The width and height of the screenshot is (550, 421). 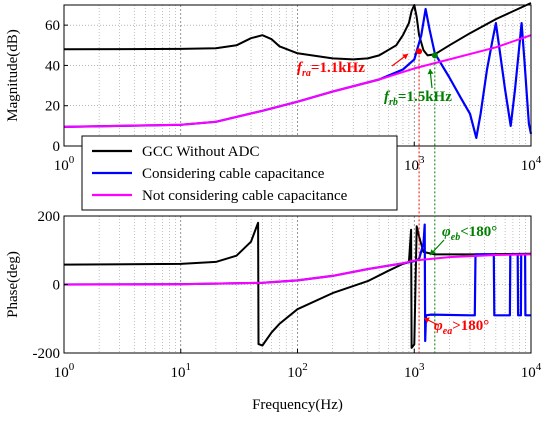 What do you see at coordinates (430, 72) in the screenshot?
I see `annotation-arrowhead-frb` at bounding box center [430, 72].